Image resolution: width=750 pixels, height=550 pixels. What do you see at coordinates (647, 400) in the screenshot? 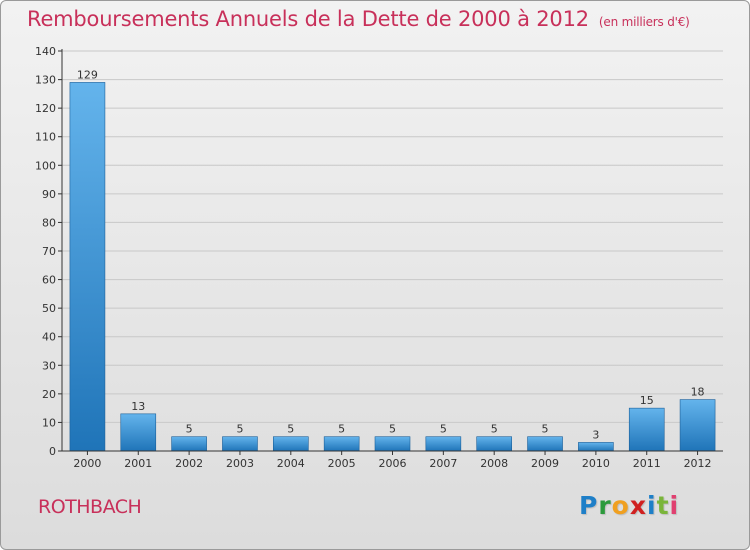
I see `bar-value-label: 15` at bounding box center [647, 400].